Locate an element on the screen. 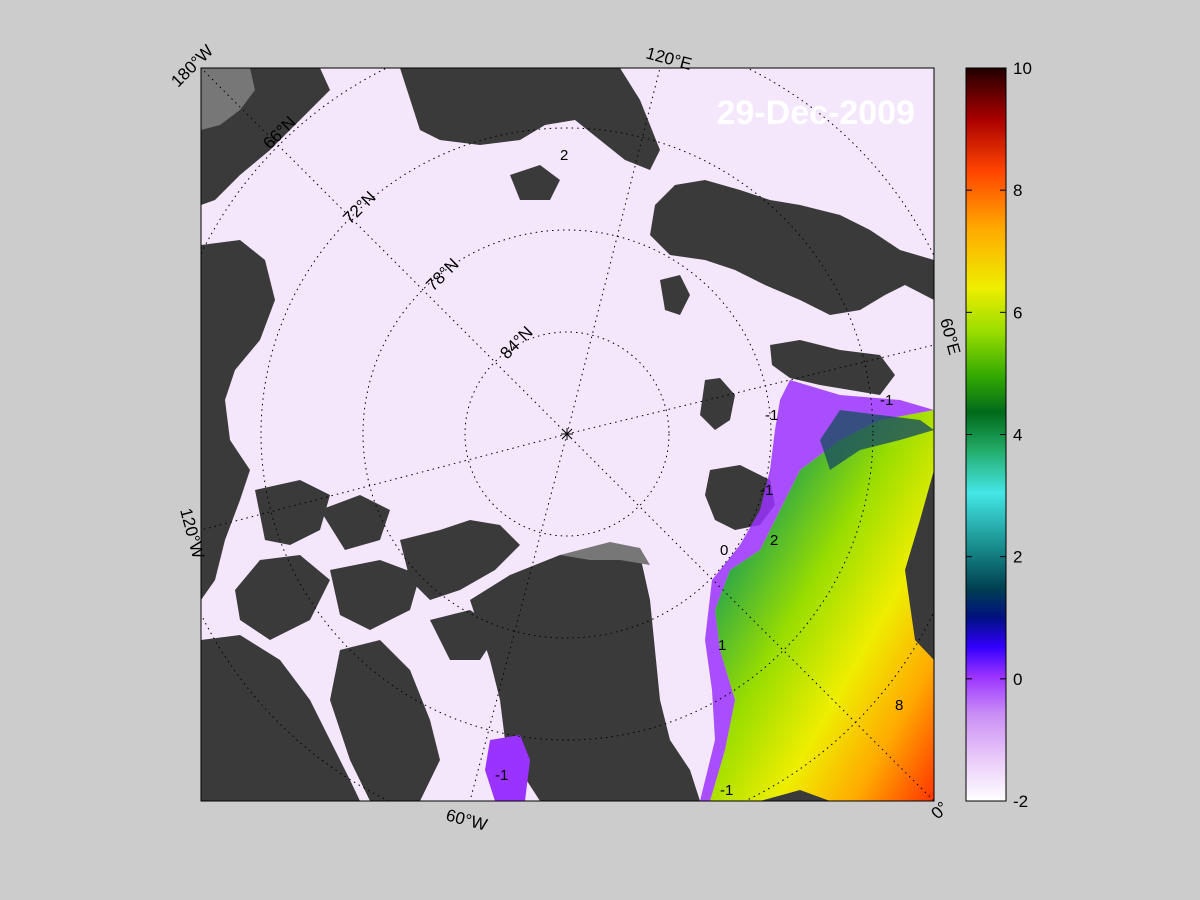 Image resolution: width=1200 pixels, height=900 pixels. colorbar-tick-label: 10 is located at coordinates (1022, 68).